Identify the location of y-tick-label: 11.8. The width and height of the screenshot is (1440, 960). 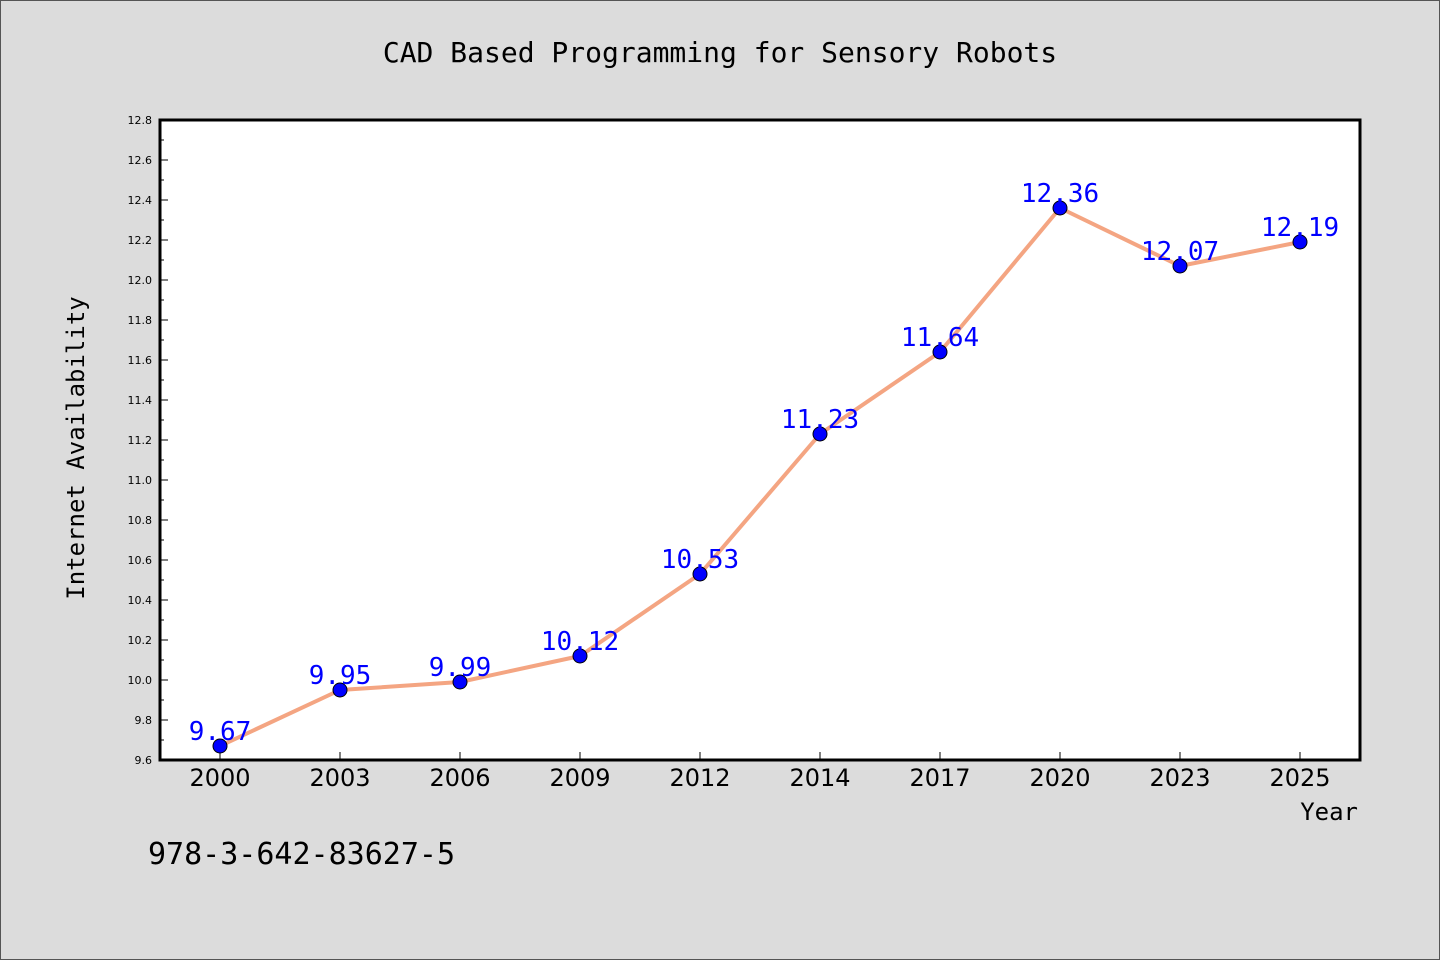
(140, 320).